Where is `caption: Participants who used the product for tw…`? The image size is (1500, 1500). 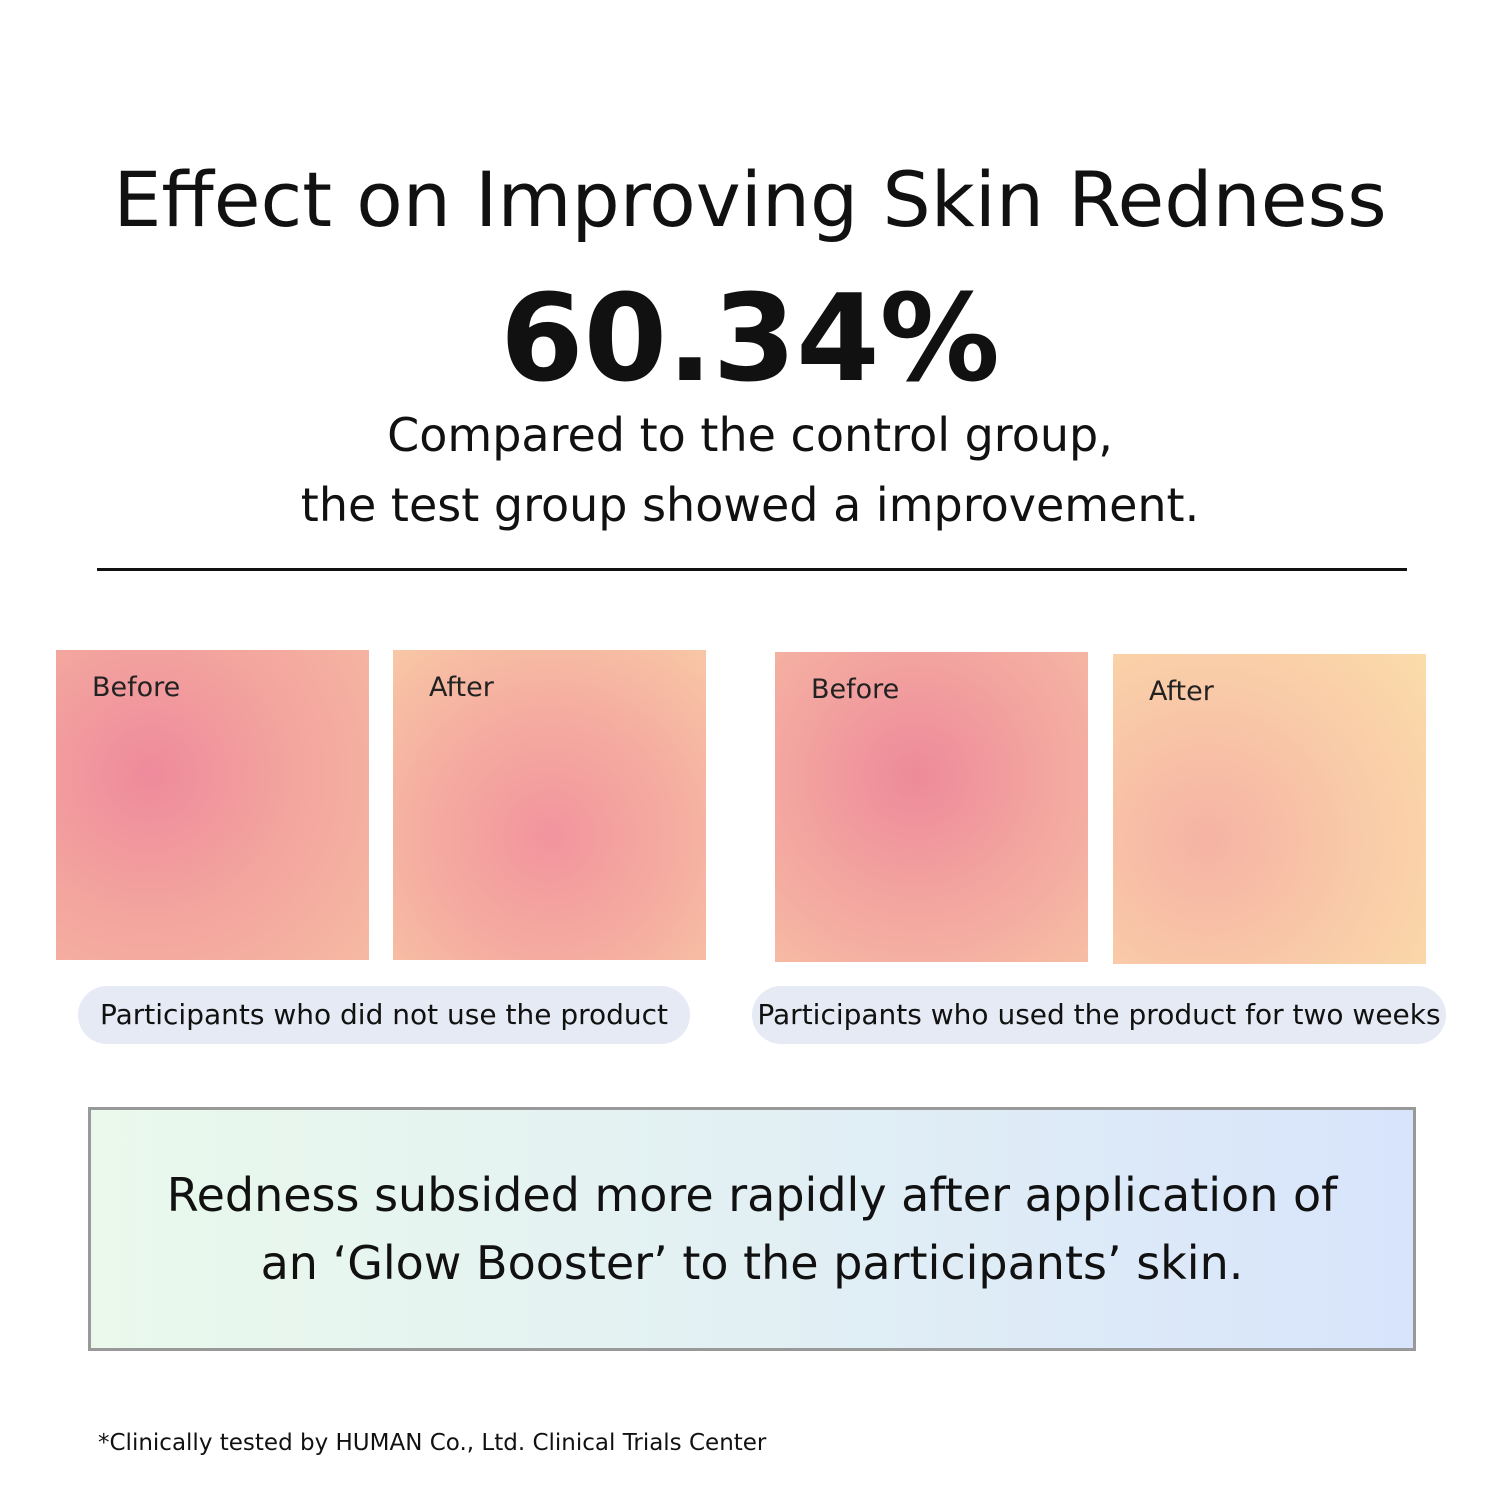 caption: Participants who used the product for tw… is located at coordinates (1099, 1015).